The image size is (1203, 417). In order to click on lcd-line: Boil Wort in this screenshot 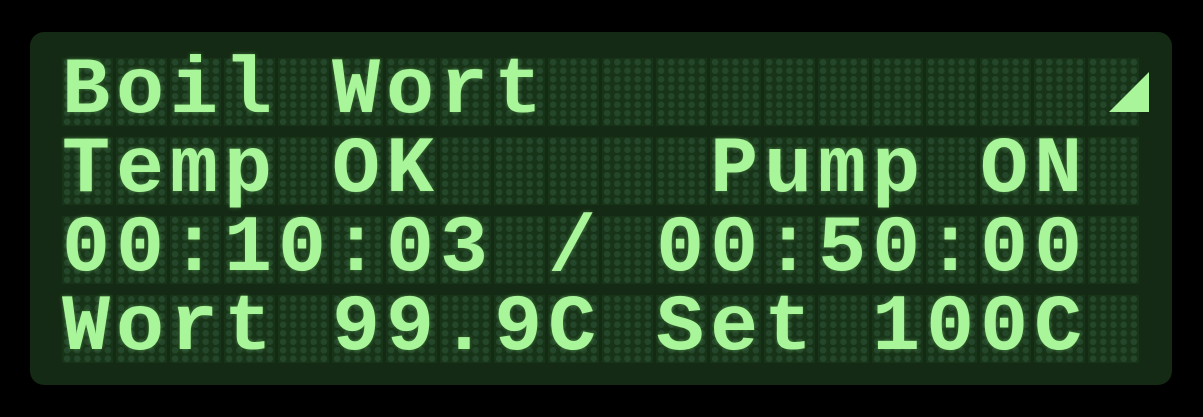, I will do `click(305, 91)`.